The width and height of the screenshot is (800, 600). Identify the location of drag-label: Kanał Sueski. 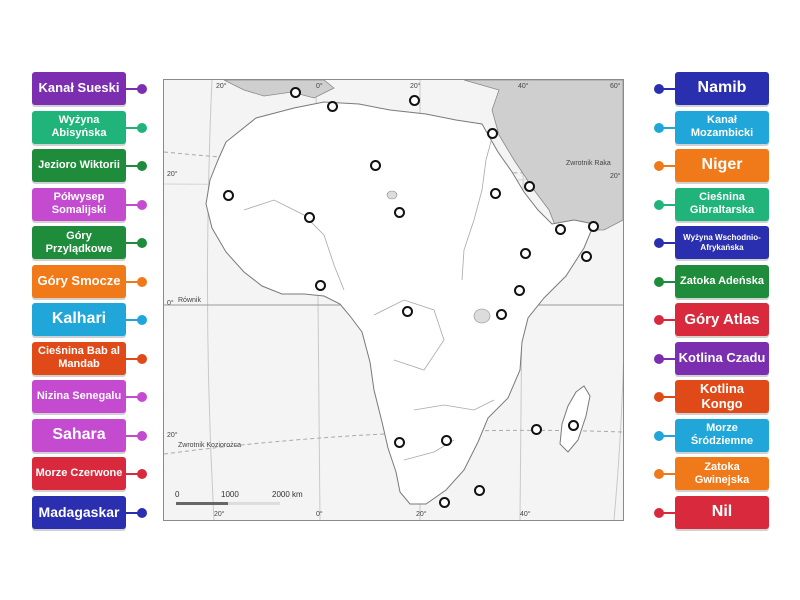
(79, 88).